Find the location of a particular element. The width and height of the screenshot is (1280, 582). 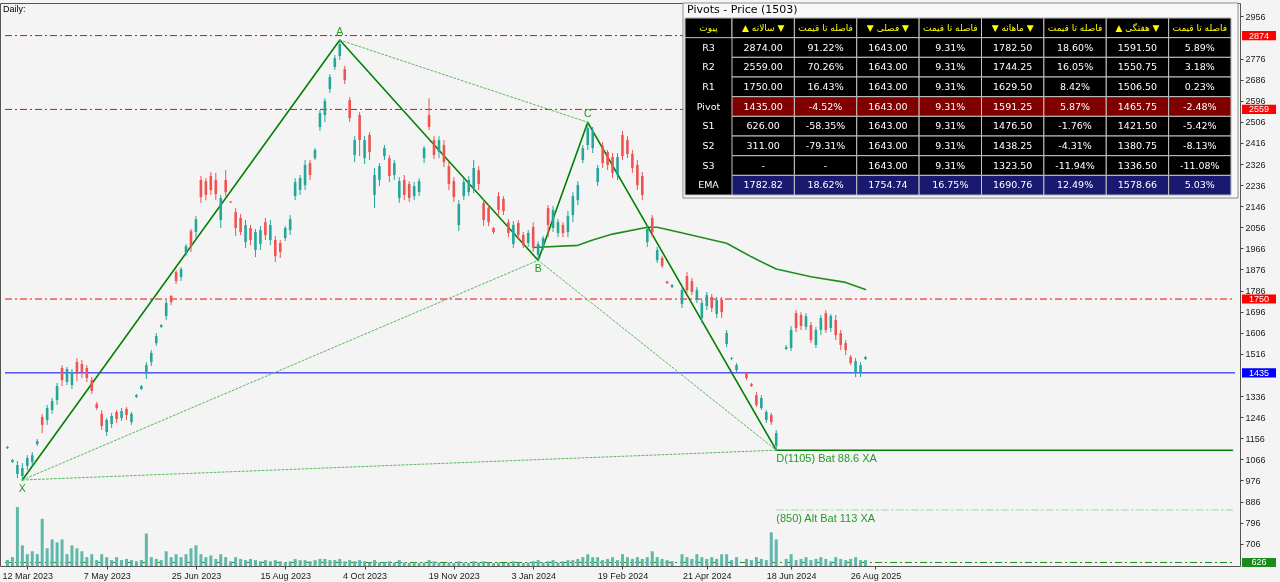

data-label: 1550.75 is located at coordinates (1137, 67).